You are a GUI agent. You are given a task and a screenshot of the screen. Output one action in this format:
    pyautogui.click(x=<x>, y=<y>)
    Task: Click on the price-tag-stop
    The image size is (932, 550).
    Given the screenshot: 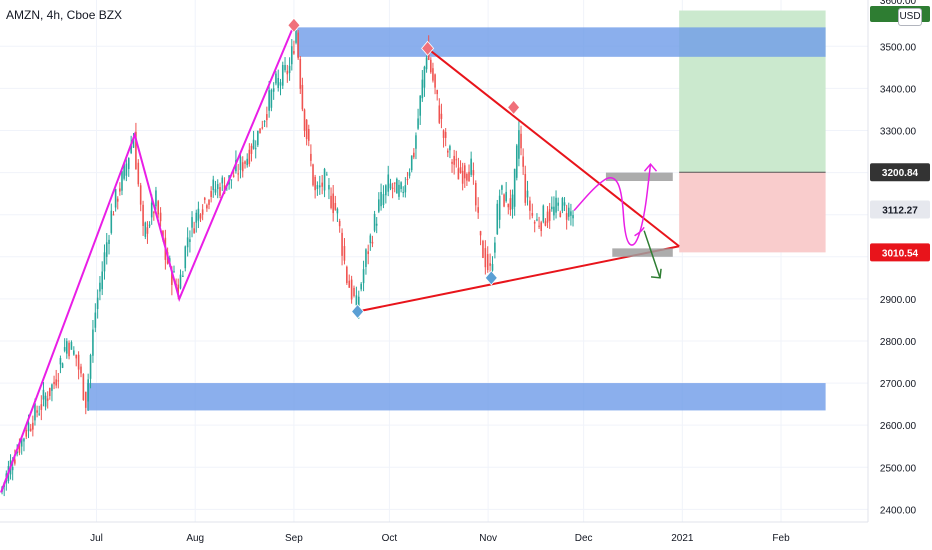 What is the action you would take?
    pyautogui.click(x=900, y=252)
    